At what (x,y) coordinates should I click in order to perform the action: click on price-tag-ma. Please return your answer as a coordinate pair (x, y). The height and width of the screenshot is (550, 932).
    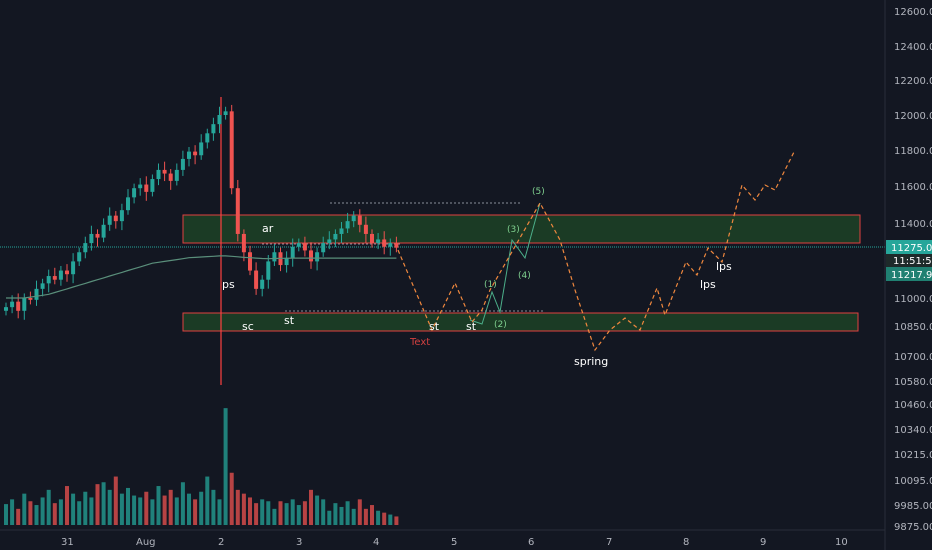
    Looking at the image, I should click on (909, 274).